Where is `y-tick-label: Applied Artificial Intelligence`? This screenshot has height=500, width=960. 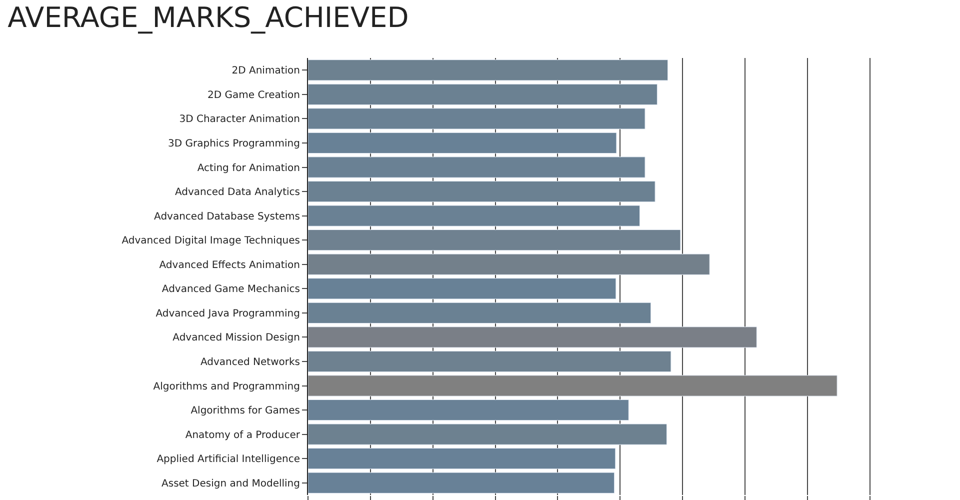 y-tick-label: Applied Artificial Intelligence is located at coordinates (228, 460).